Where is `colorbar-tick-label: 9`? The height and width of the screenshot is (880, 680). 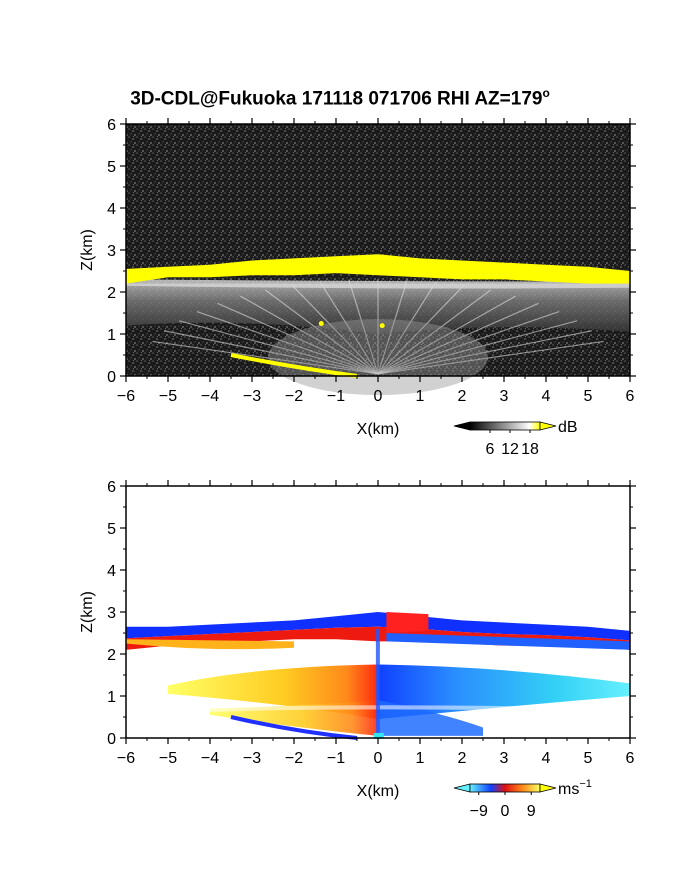
colorbar-tick-label: 9 is located at coordinates (531, 811).